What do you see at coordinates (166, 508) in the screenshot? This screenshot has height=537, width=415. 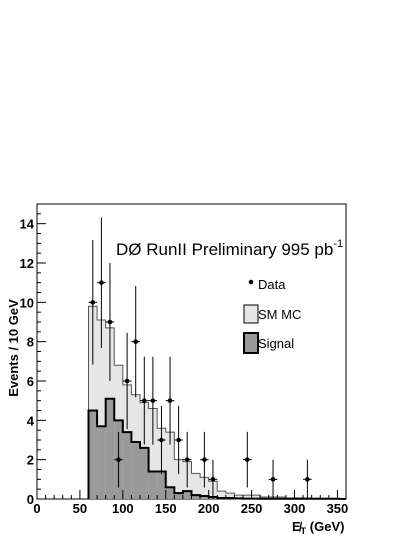 I see `x-tick-label: 150` at bounding box center [166, 508].